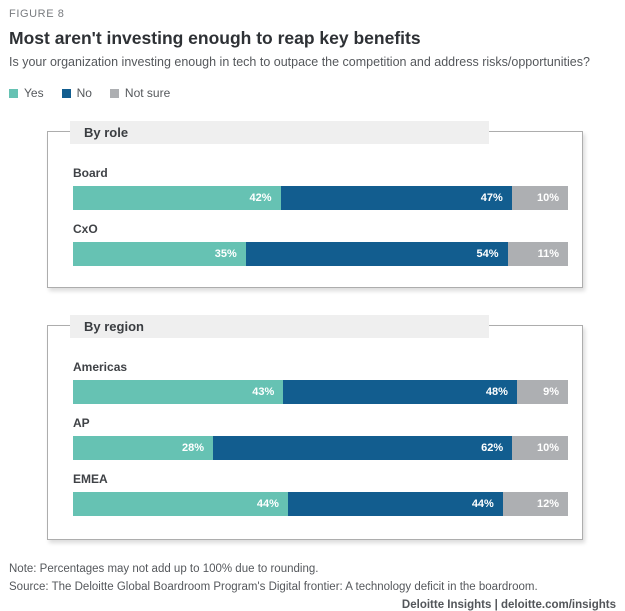 This screenshot has height=611, width=625. I want to click on bar-segment-not-sure: 9%, so click(542, 392).